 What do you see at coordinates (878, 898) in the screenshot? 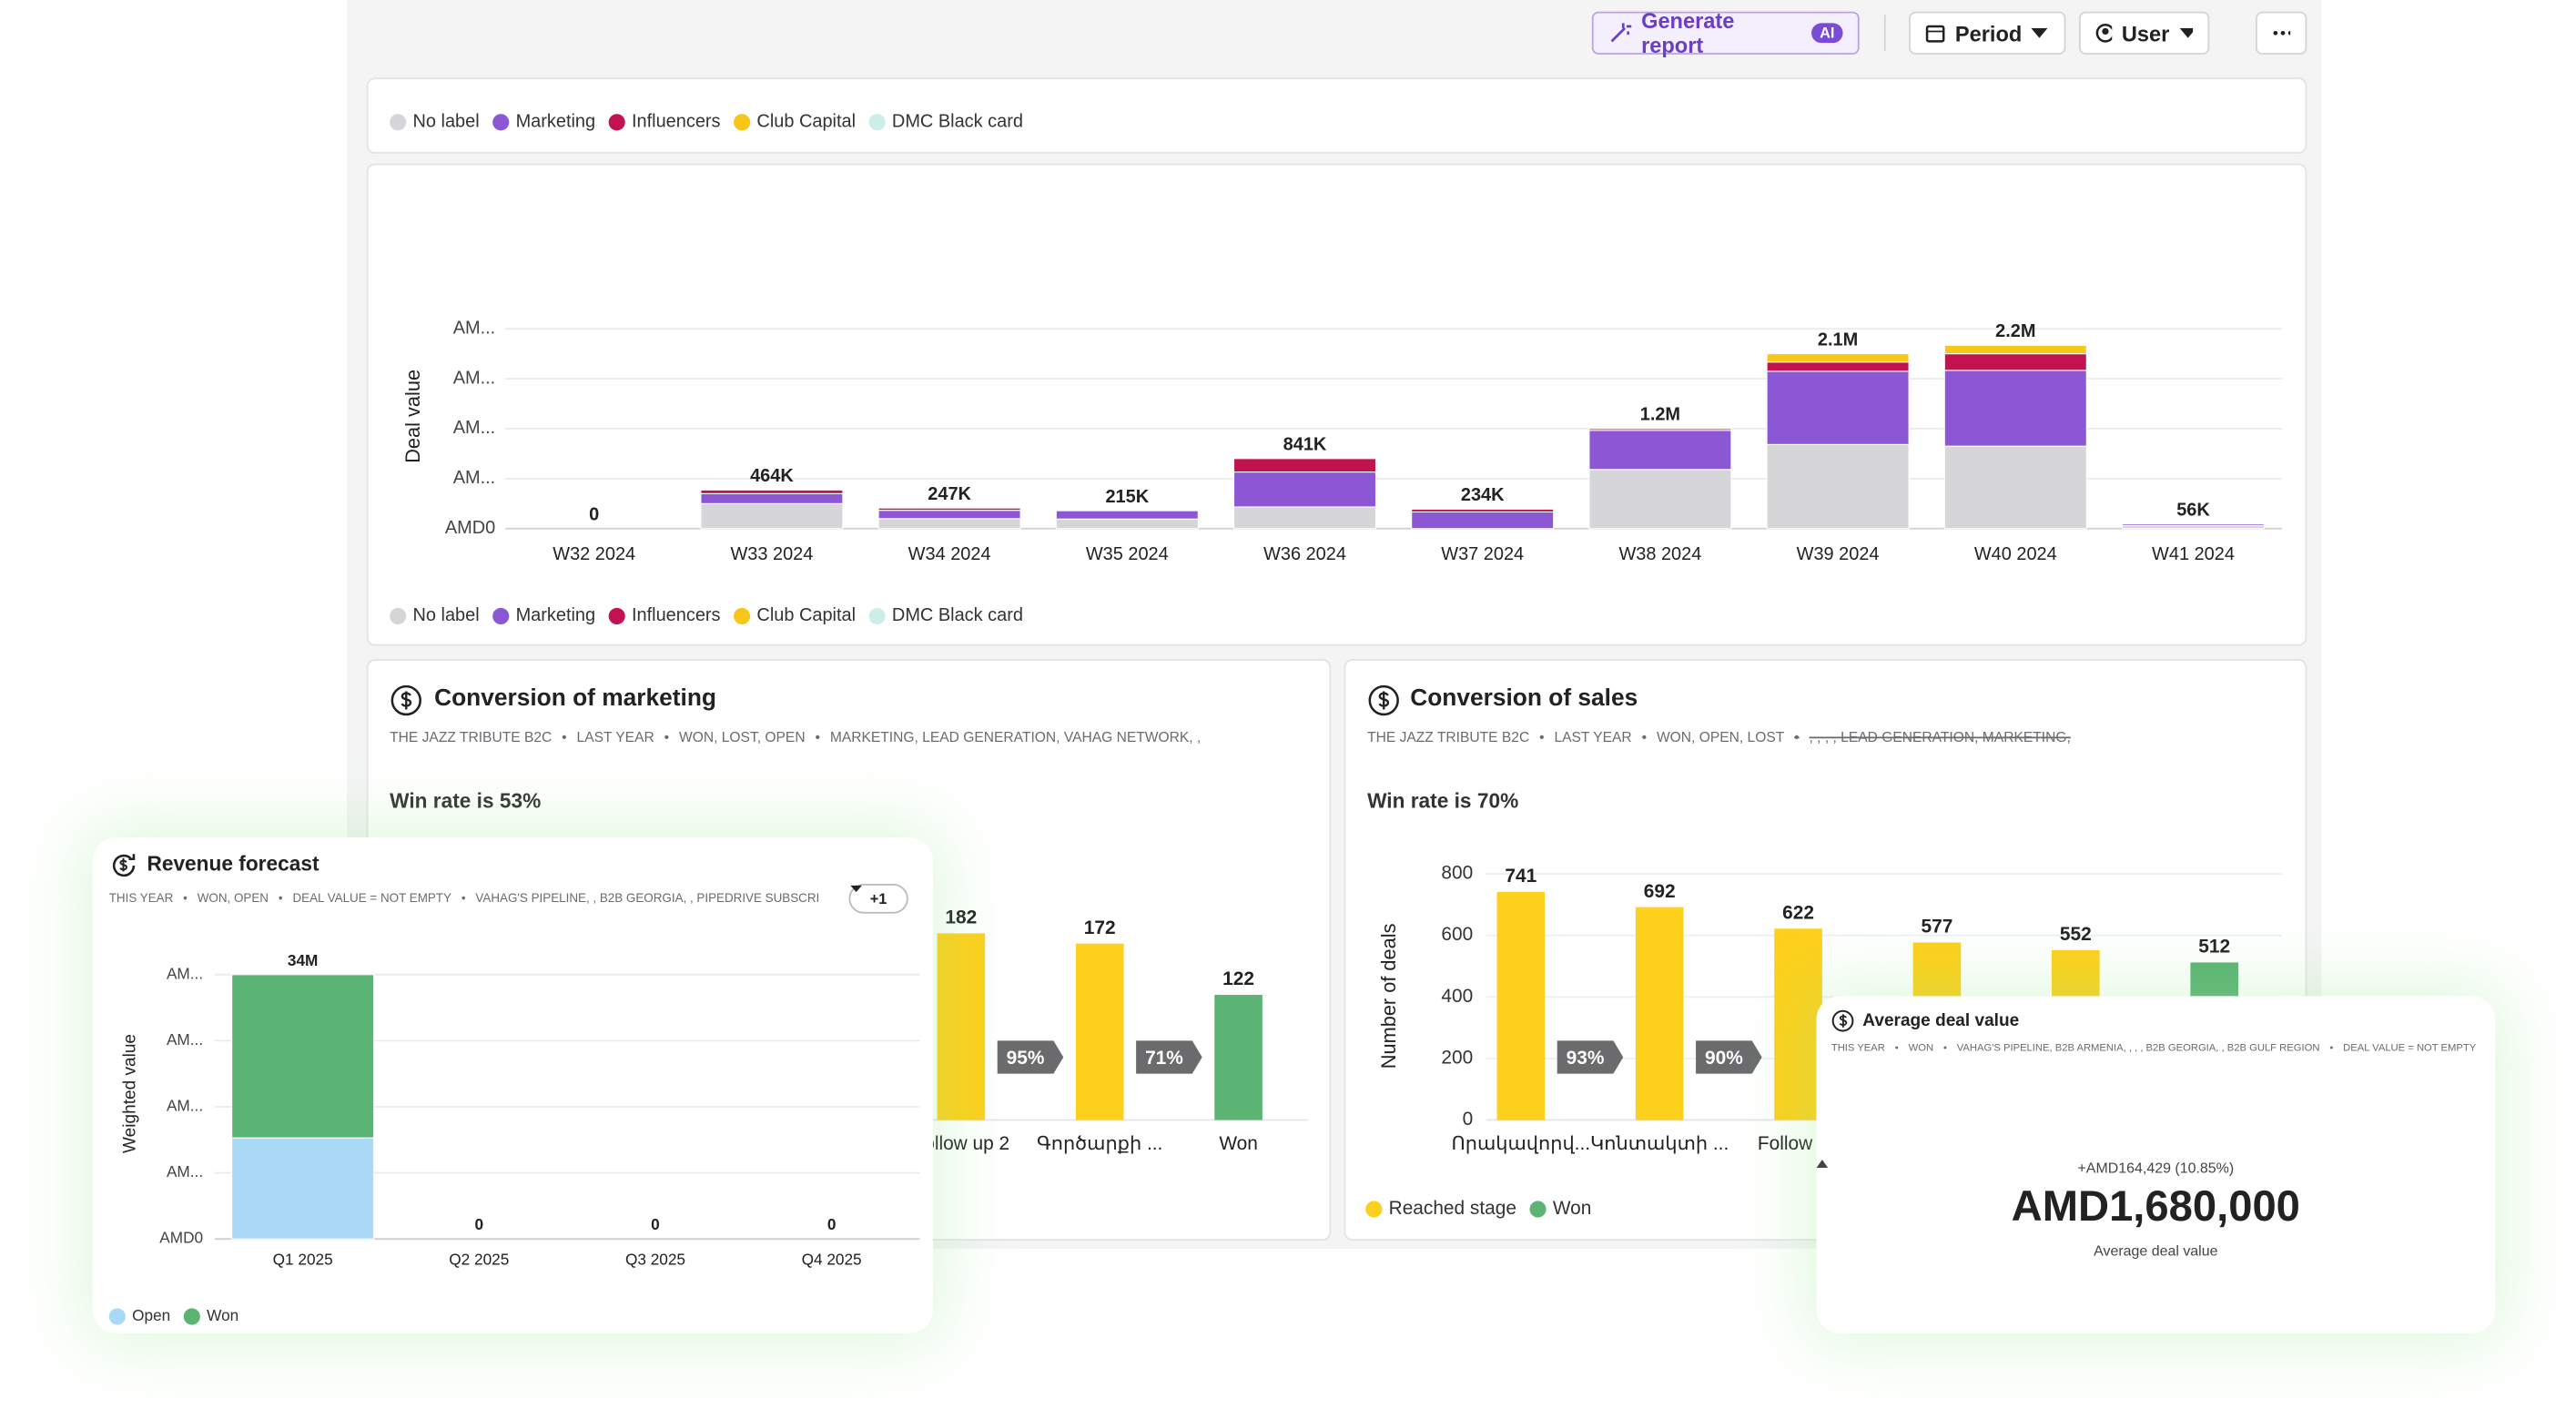
I see `more-filters-chip: +1` at bounding box center [878, 898].